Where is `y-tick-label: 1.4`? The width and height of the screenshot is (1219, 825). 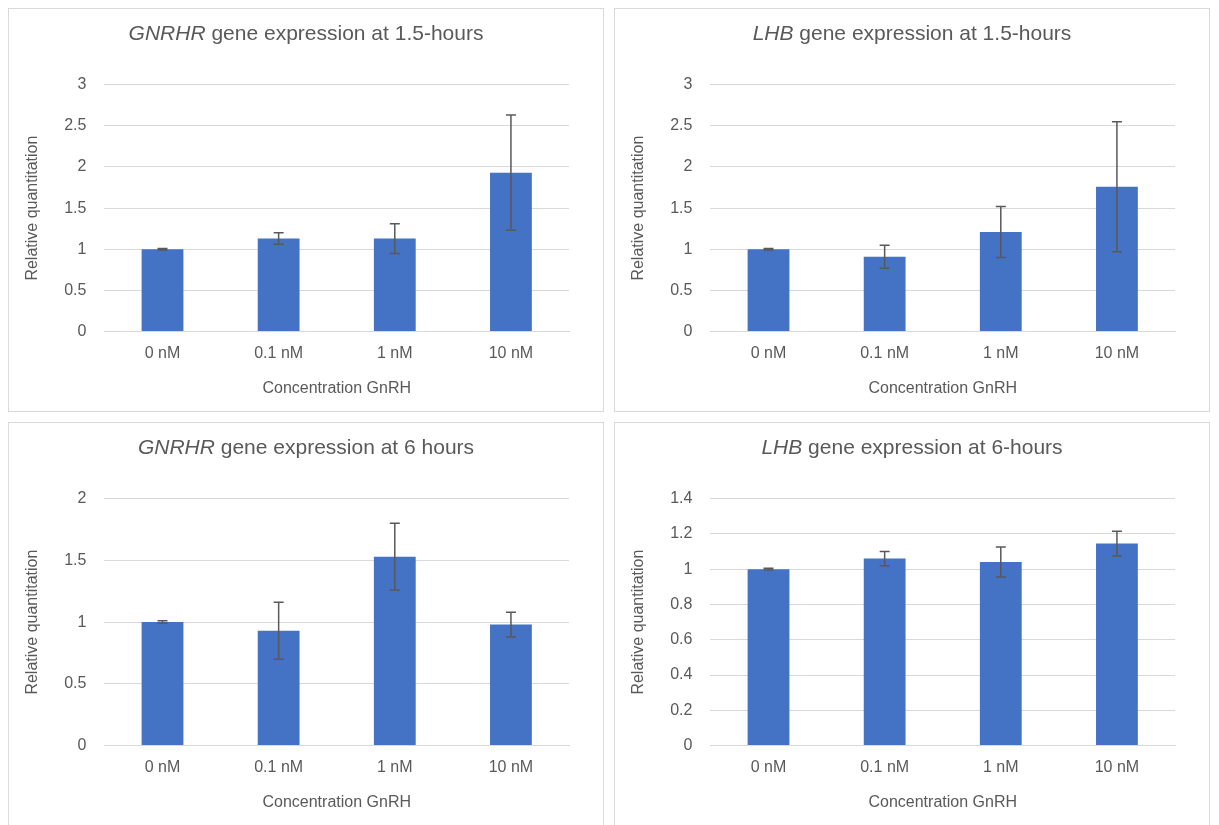
y-tick-label: 1.4 is located at coordinates (681, 498).